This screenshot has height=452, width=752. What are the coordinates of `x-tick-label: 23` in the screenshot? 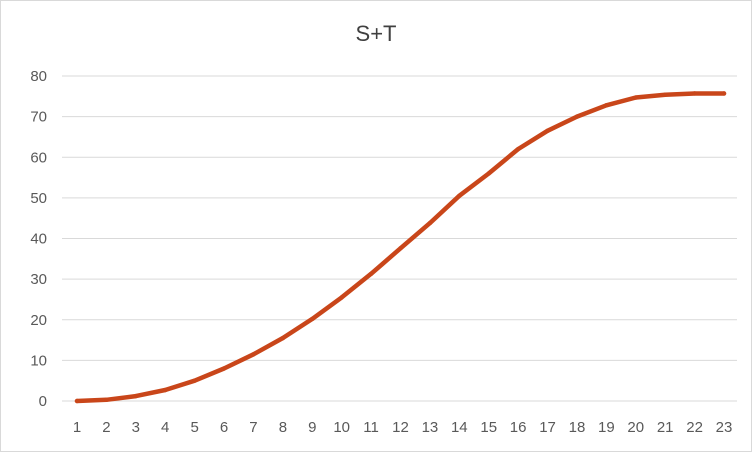 It's located at (724, 427).